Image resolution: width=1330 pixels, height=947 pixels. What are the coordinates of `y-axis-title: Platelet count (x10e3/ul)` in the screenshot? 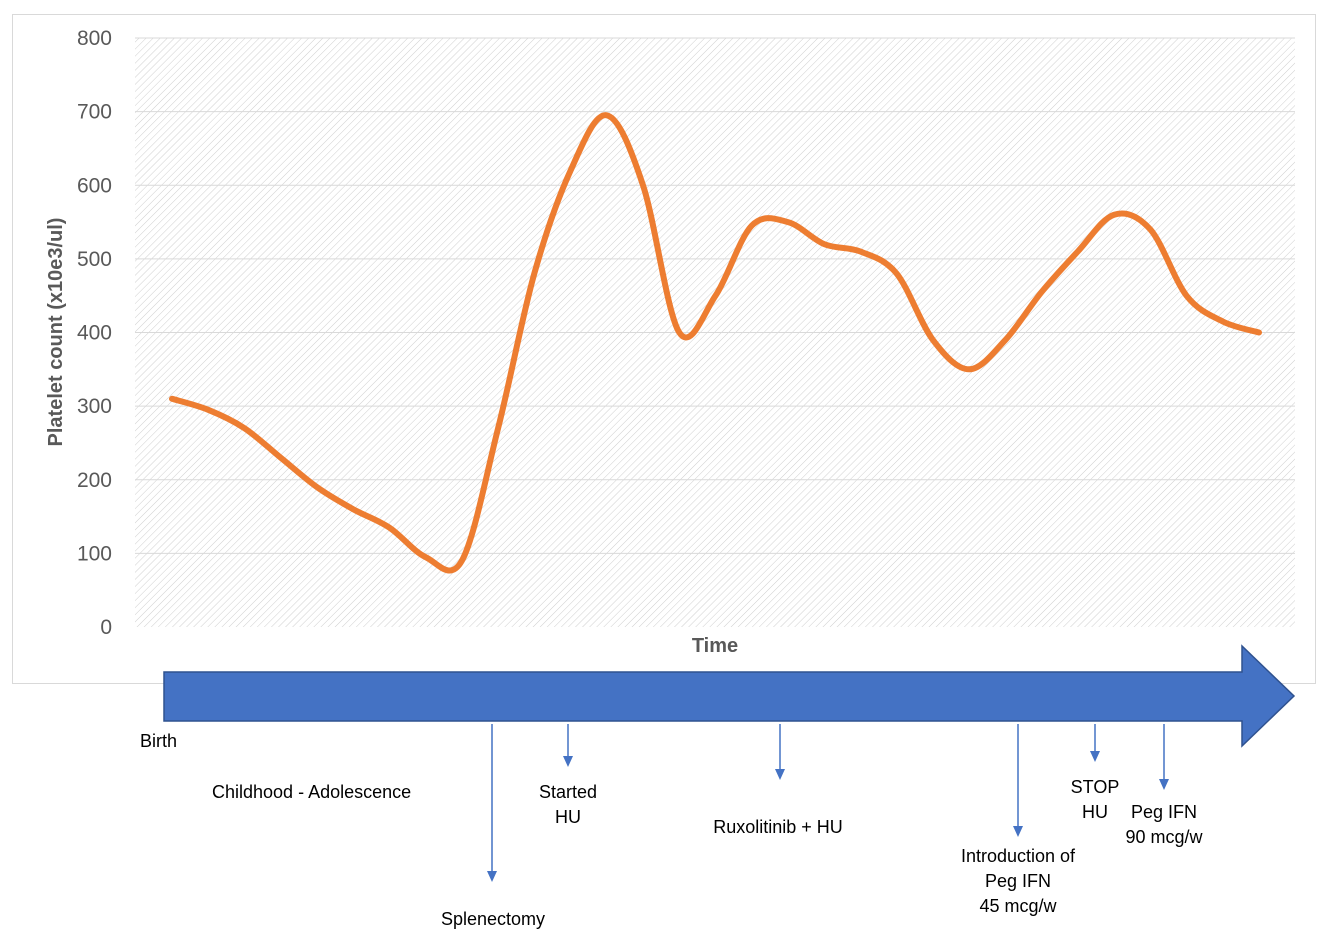 It's located at (56, 332).